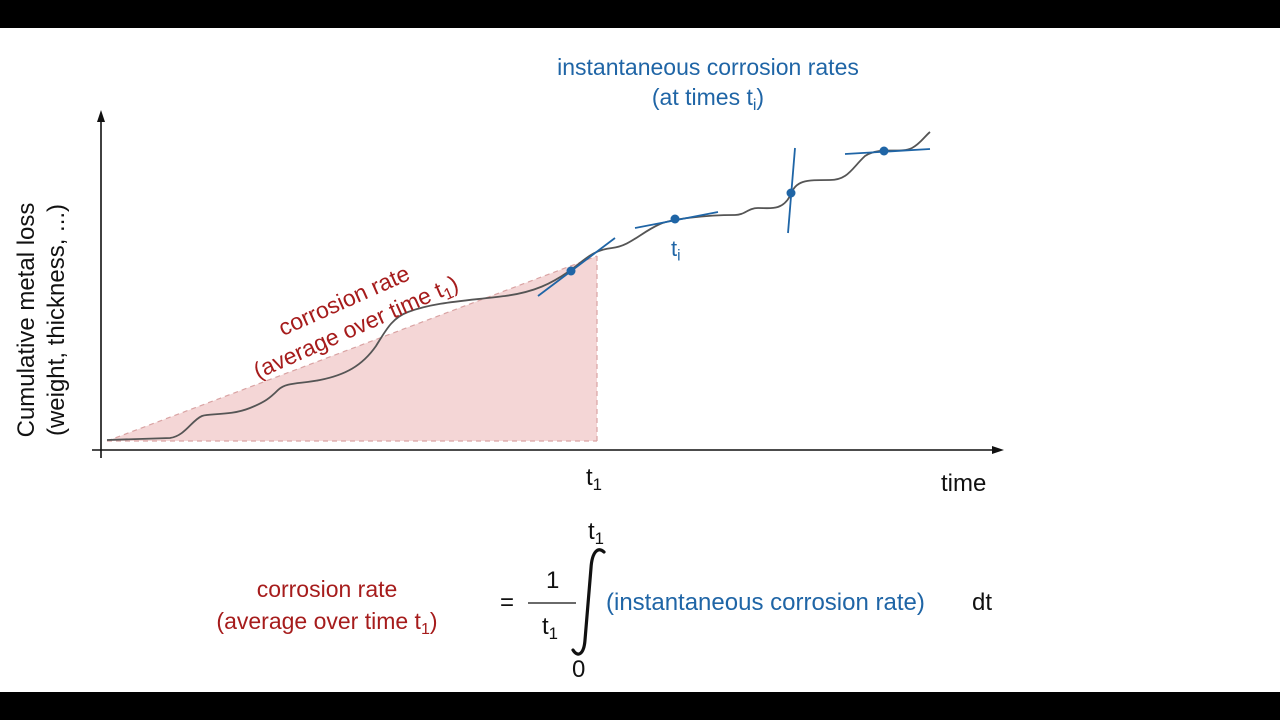 Image resolution: width=1280 pixels, height=720 pixels. Describe the element at coordinates (591, 531) in the screenshot. I see `formula-upper-limit-base: t` at that location.